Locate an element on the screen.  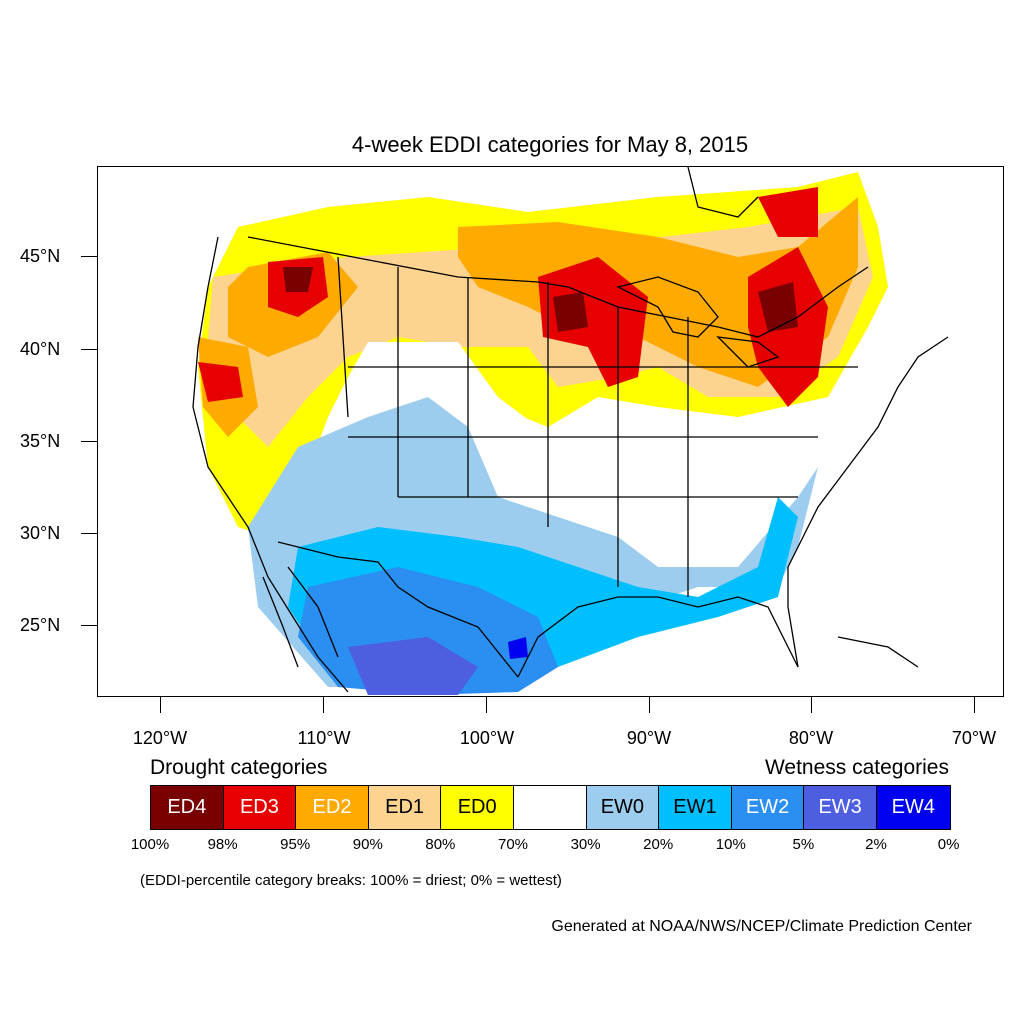
region-ed4-nw is located at coordinates (298, 279).